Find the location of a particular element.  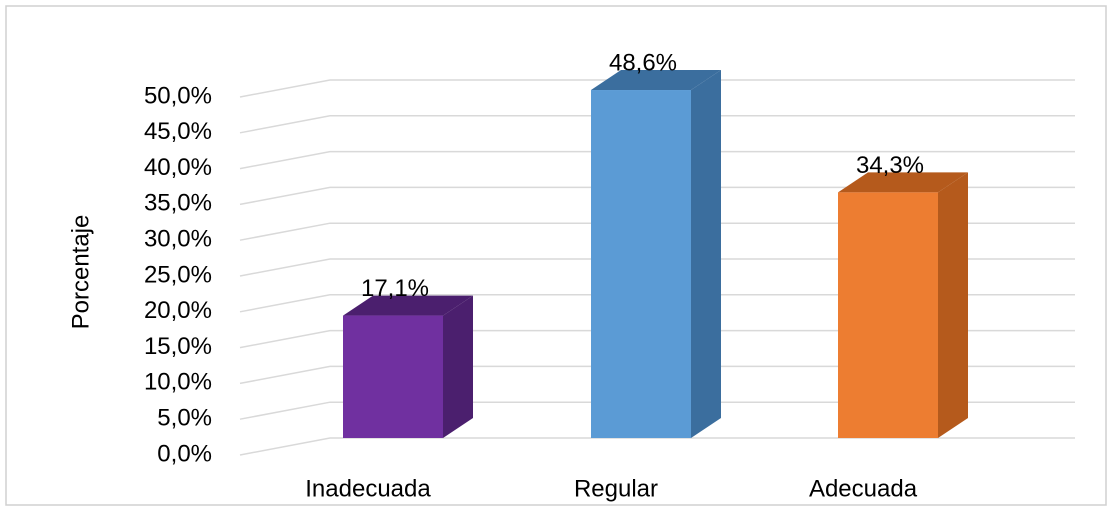

x-tick-label: Regular is located at coordinates (616, 488).